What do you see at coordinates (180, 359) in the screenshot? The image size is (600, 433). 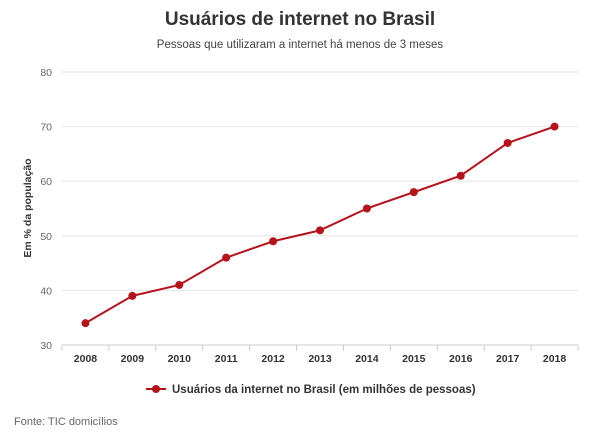 I see `x-tick-label: 2010` at bounding box center [180, 359].